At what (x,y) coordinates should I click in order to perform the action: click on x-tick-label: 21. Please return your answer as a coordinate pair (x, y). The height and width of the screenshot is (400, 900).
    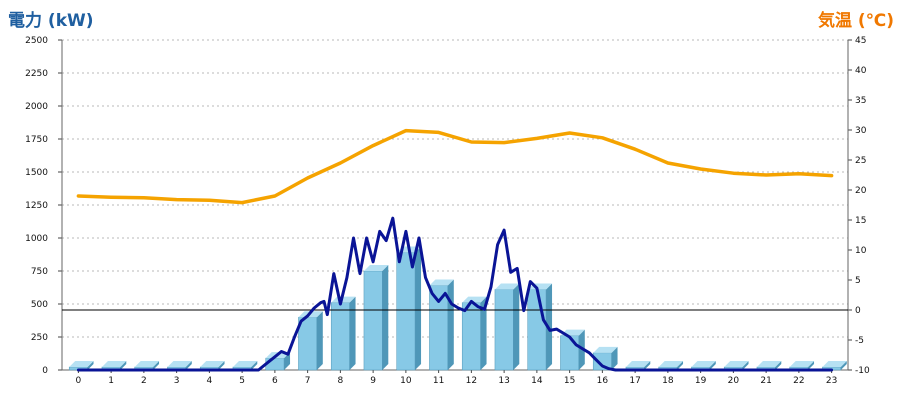
    Looking at the image, I should click on (765, 381).